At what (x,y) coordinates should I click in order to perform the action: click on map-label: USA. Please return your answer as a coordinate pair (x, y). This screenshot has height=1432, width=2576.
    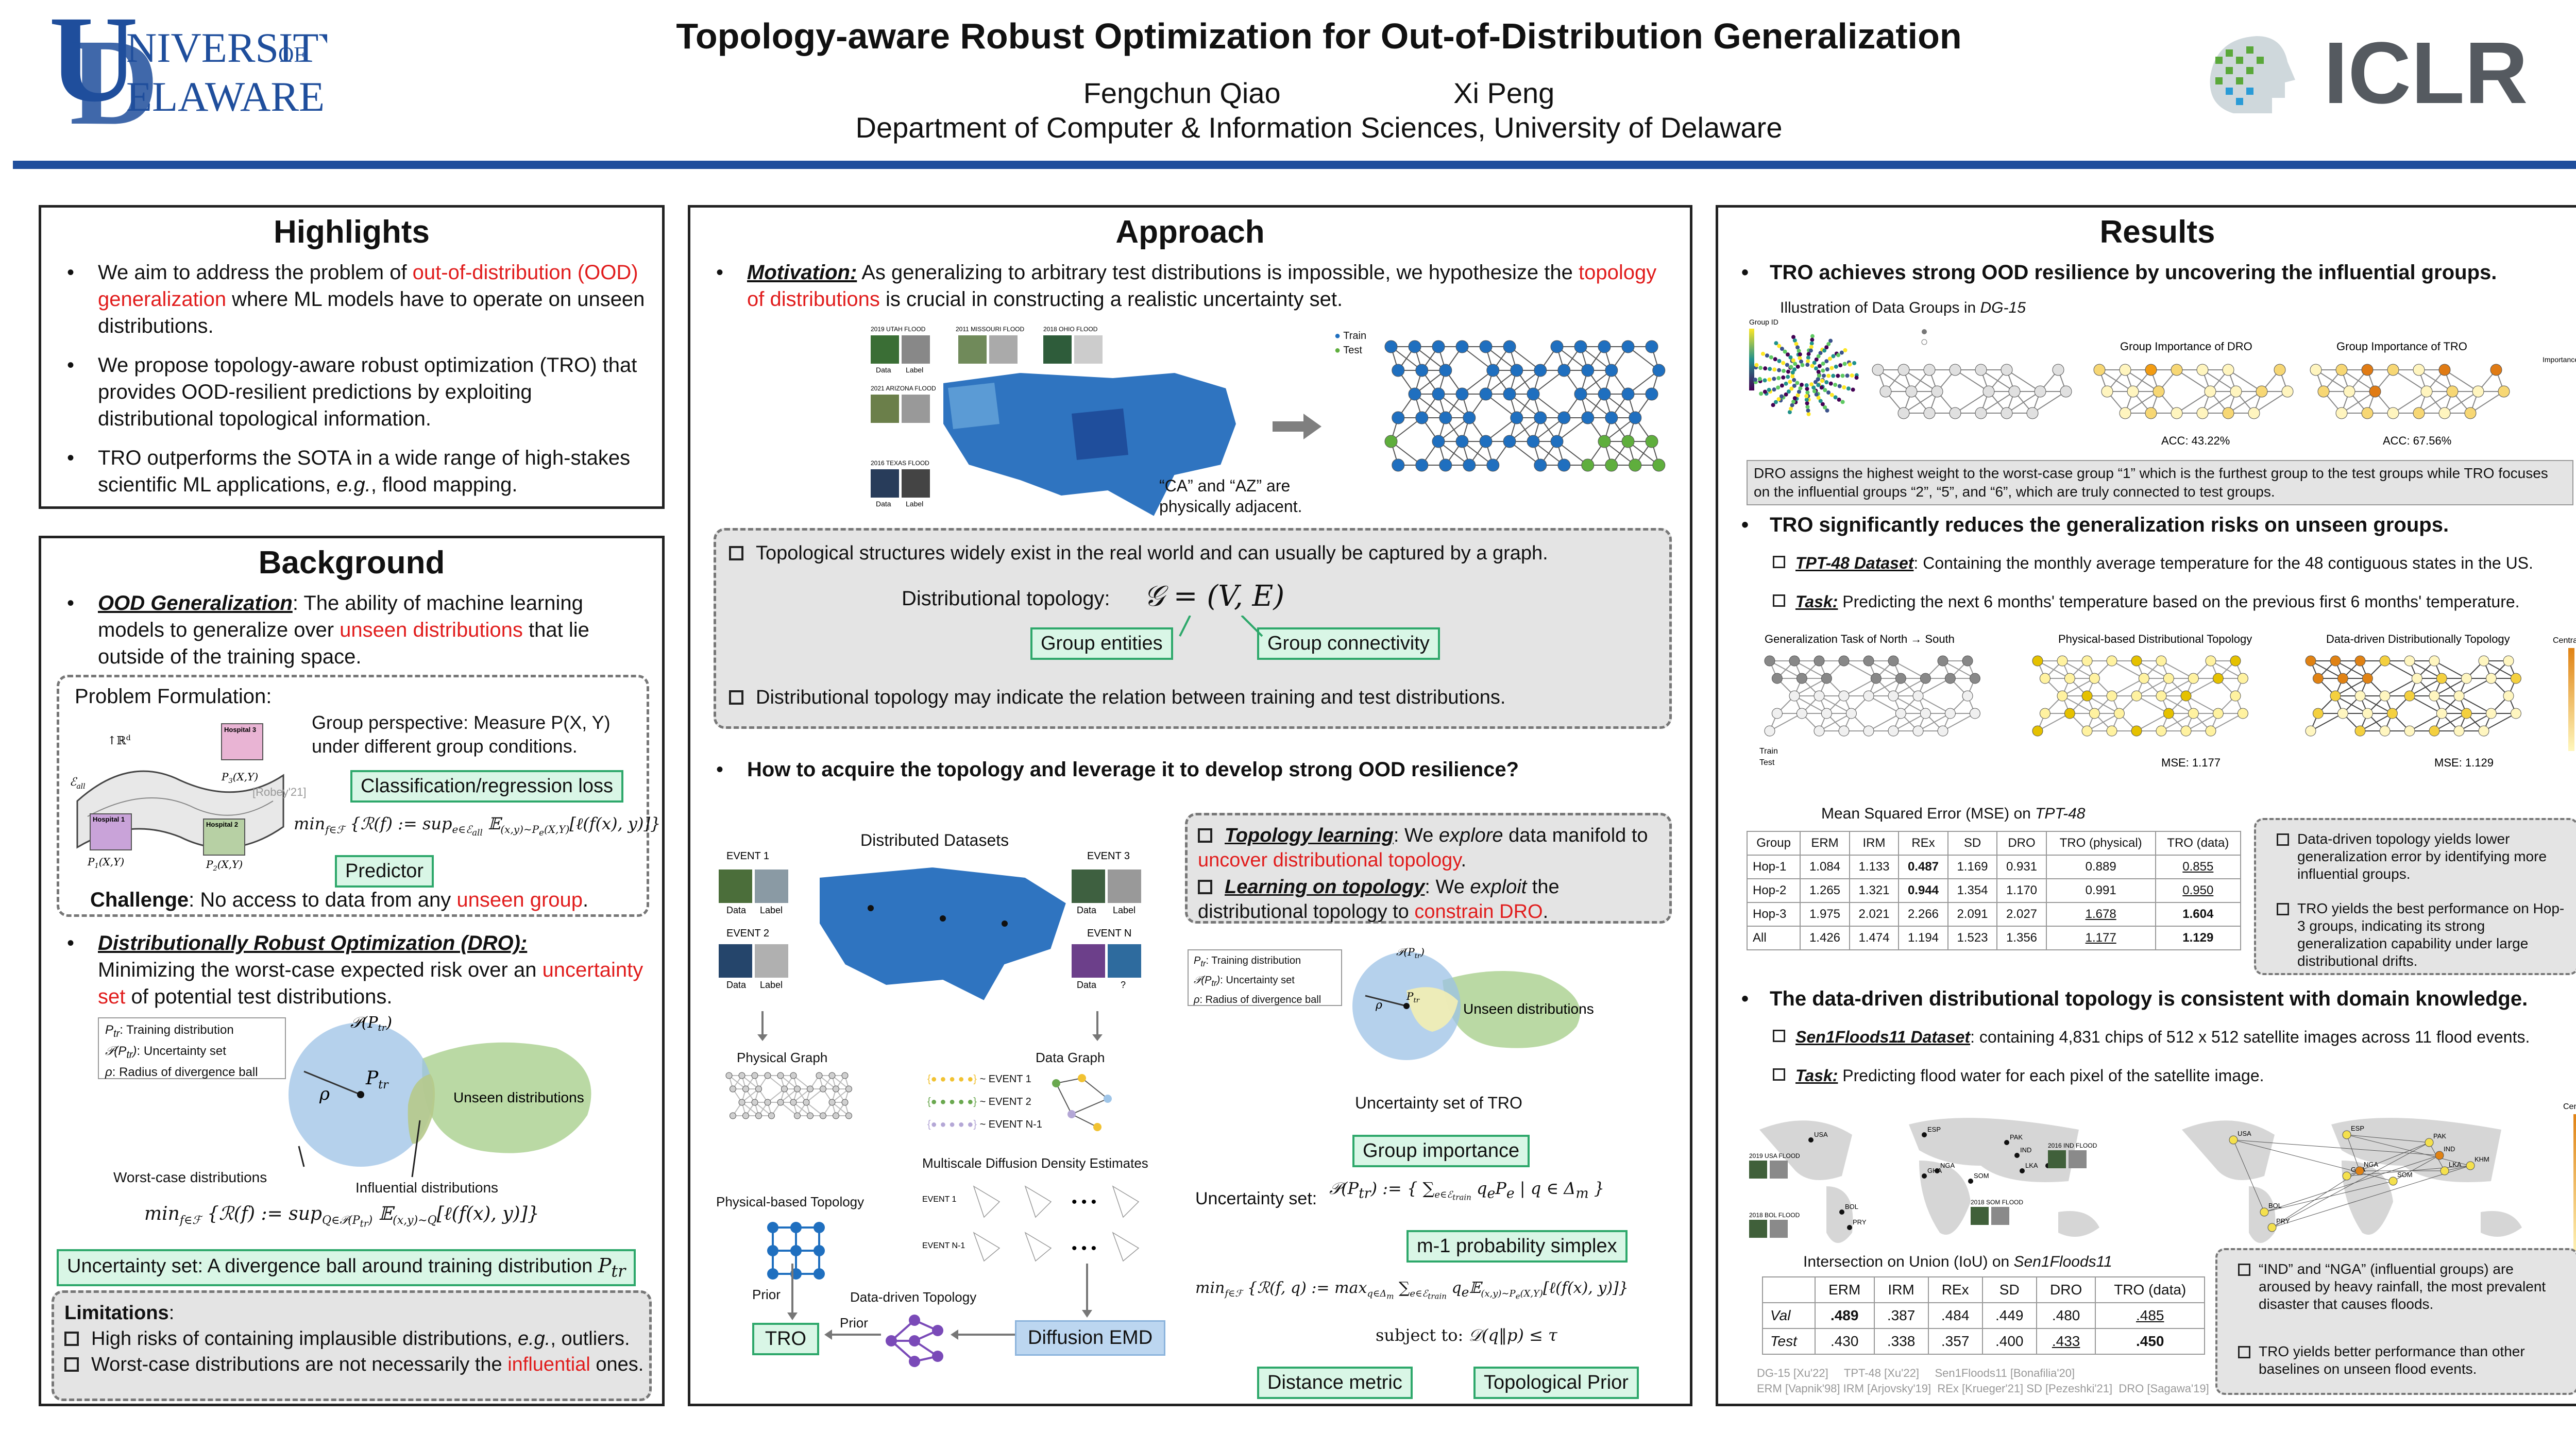
    Looking at the image, I should click on (1821, 1134).